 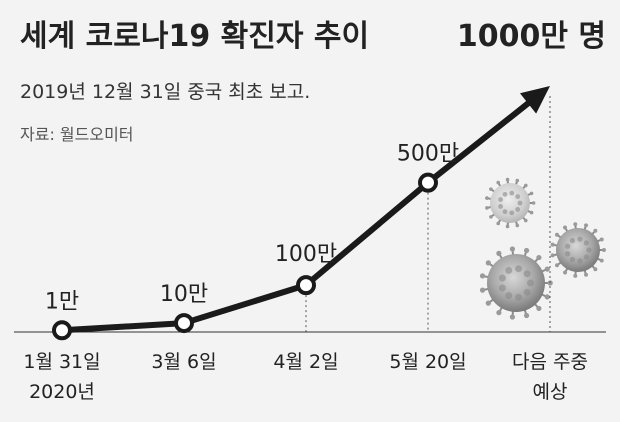 What do you see at coordinates (550, 362) in the screenshot?
I see `x-tick-label: 다음 주중` at bounding box center [550, 362].